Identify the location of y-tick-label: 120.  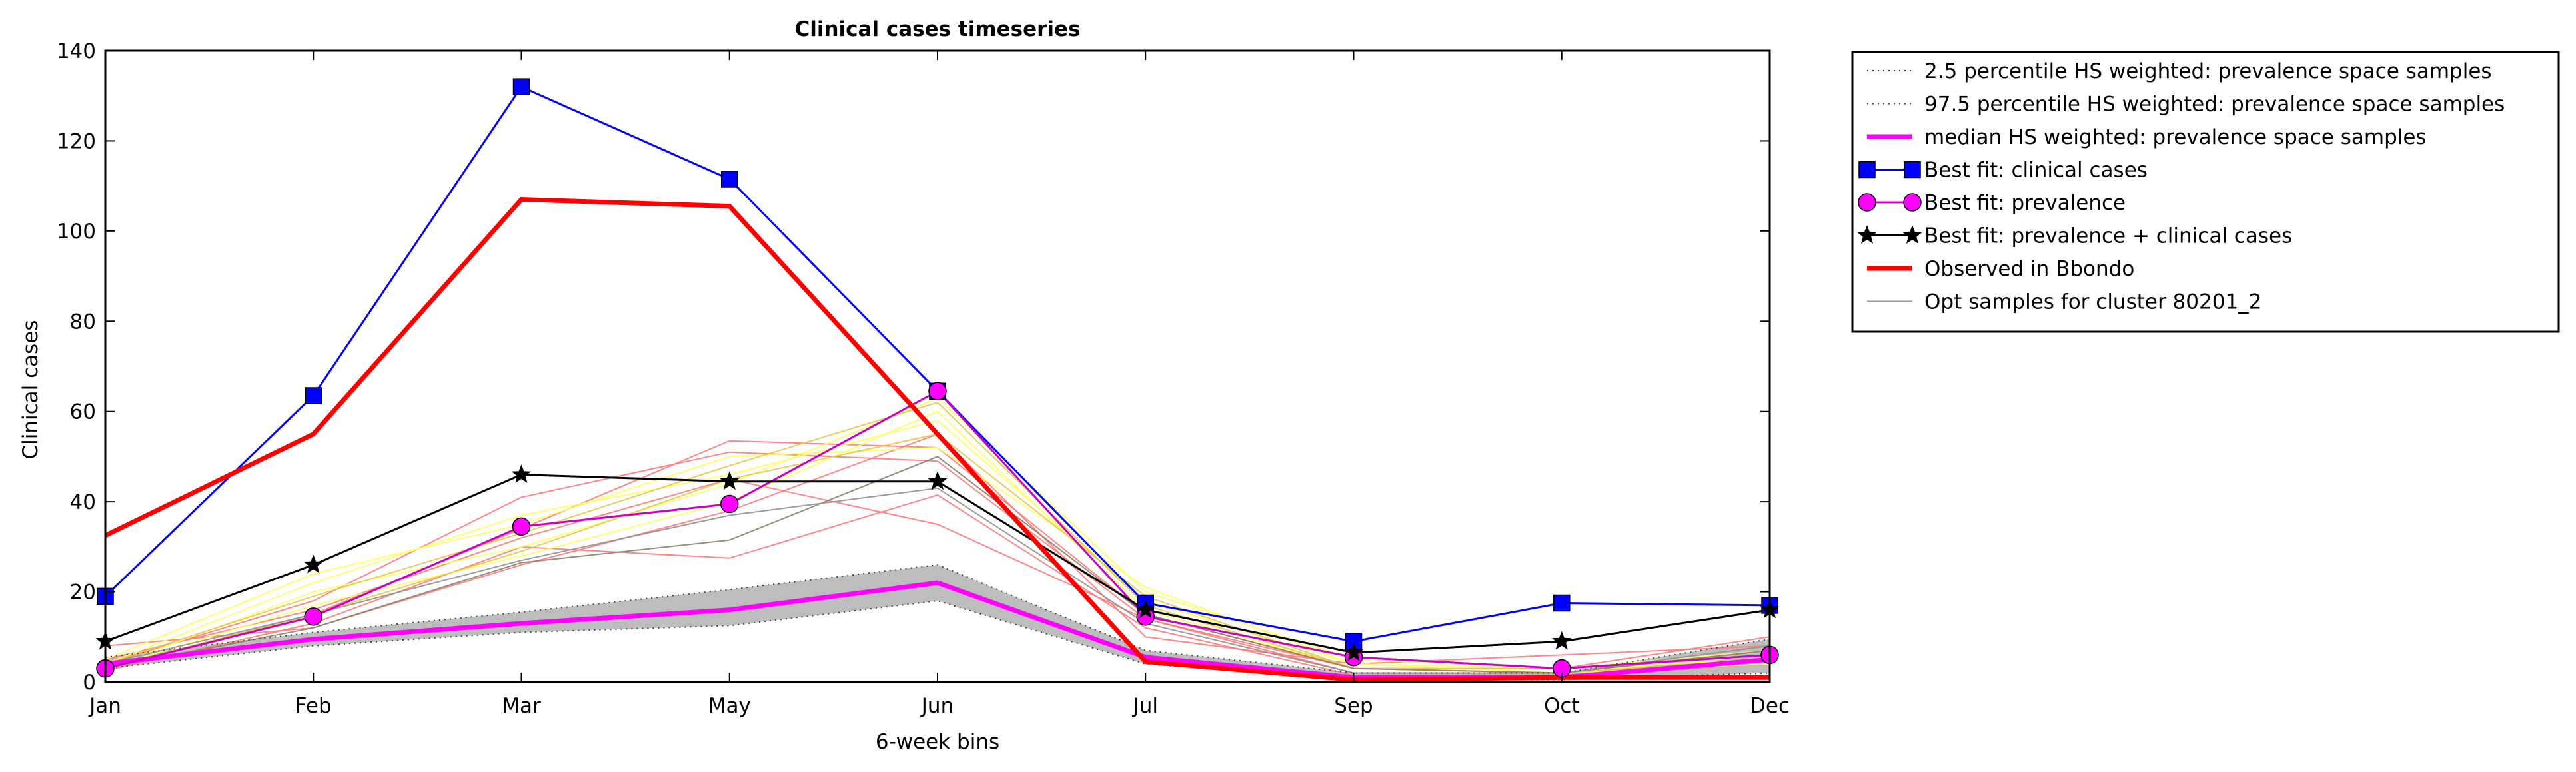
(76, 141).